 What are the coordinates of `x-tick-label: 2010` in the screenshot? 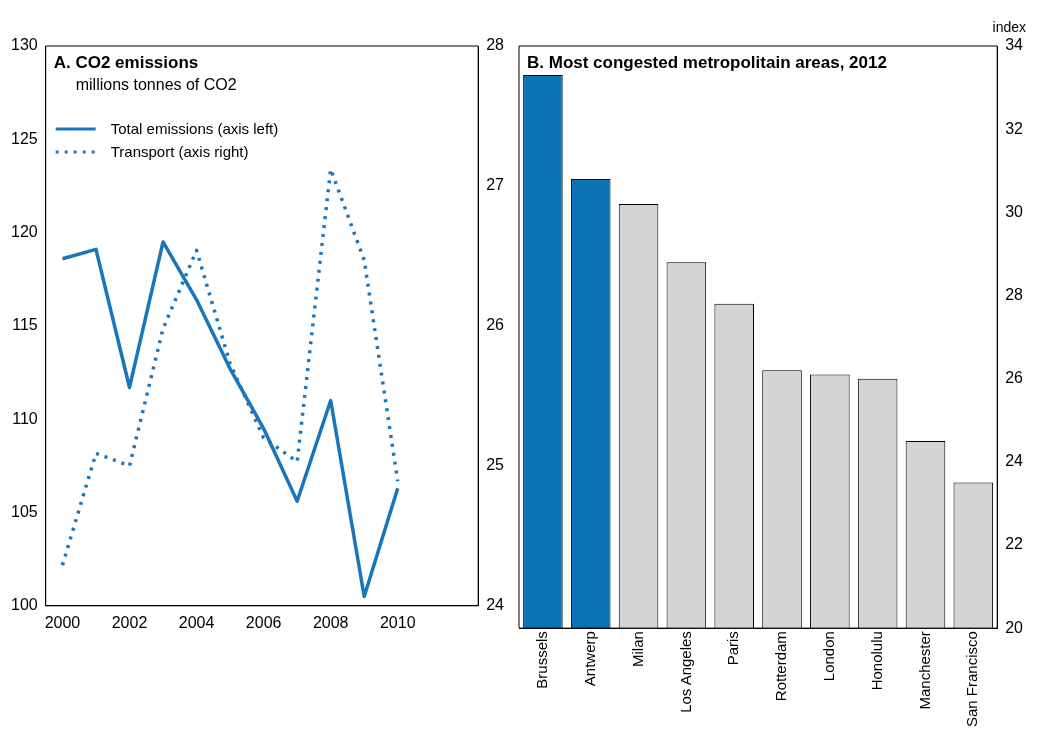 It's located at (397, 622).